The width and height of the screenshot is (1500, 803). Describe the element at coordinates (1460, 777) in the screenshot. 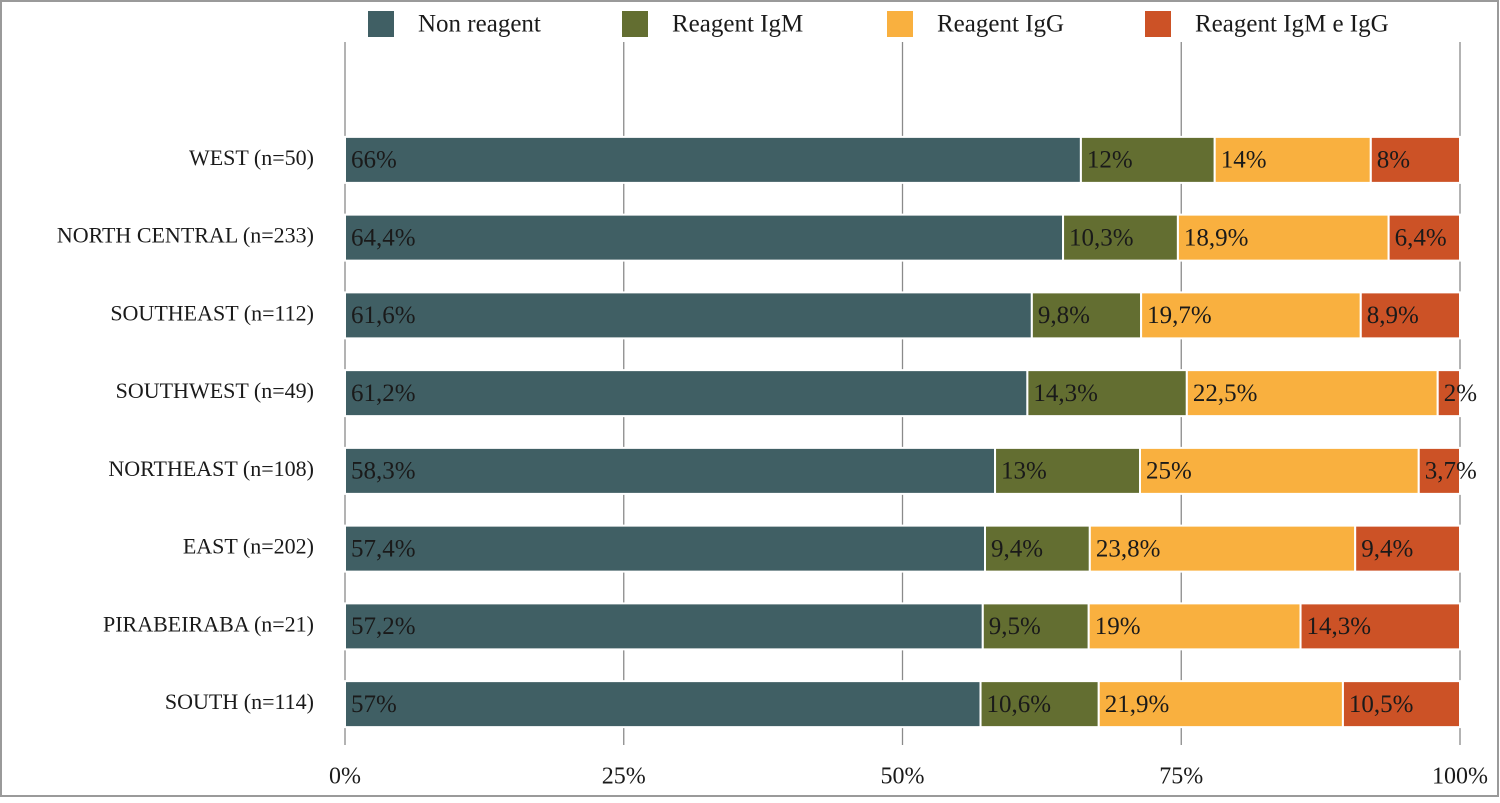

I see `x-tick-label: 100%` at that location.